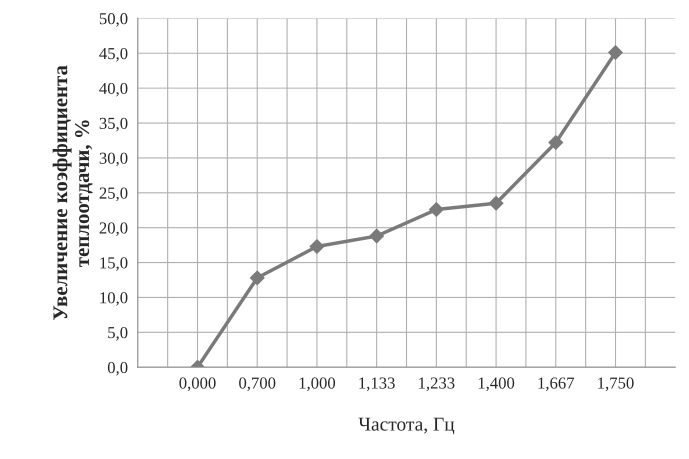 The width and height of the screenshot is (689, 459). What do you see at coordinates (377, 384) in the screenshot?
I see `x-tick-label: 1,133` at bounding box center [377, 384].